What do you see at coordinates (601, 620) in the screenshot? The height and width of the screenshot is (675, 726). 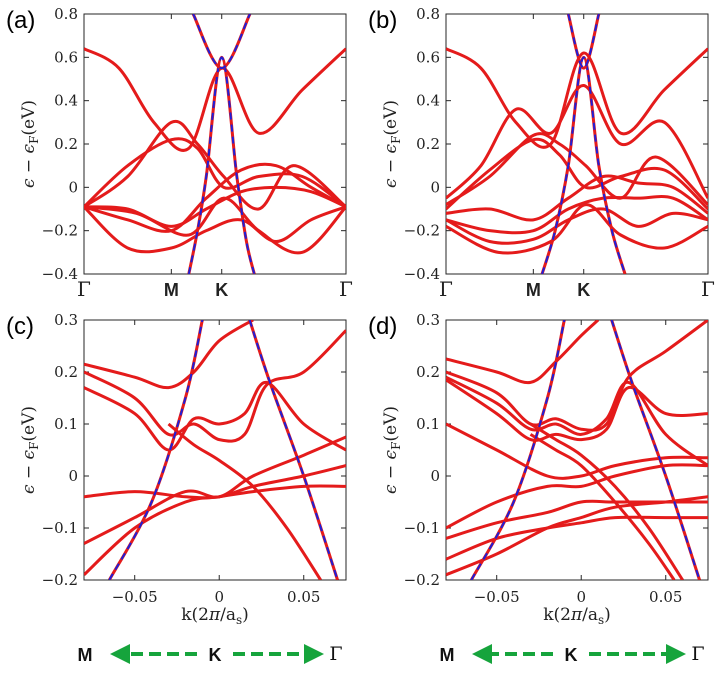 I see `x-axis-label-sub: s` at bounding box center [601, 620].